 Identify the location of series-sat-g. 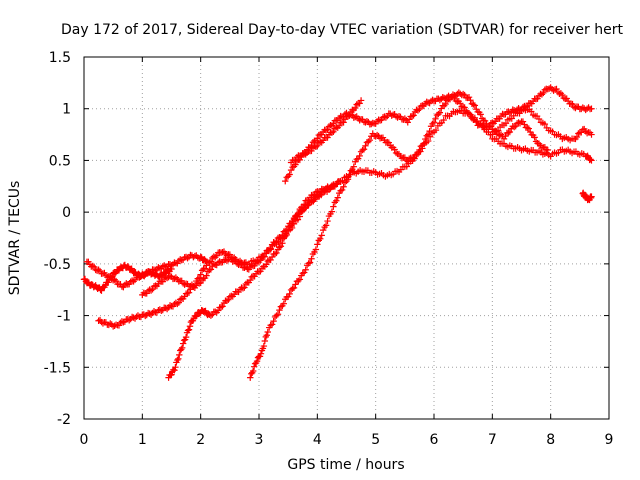
(326, 131).